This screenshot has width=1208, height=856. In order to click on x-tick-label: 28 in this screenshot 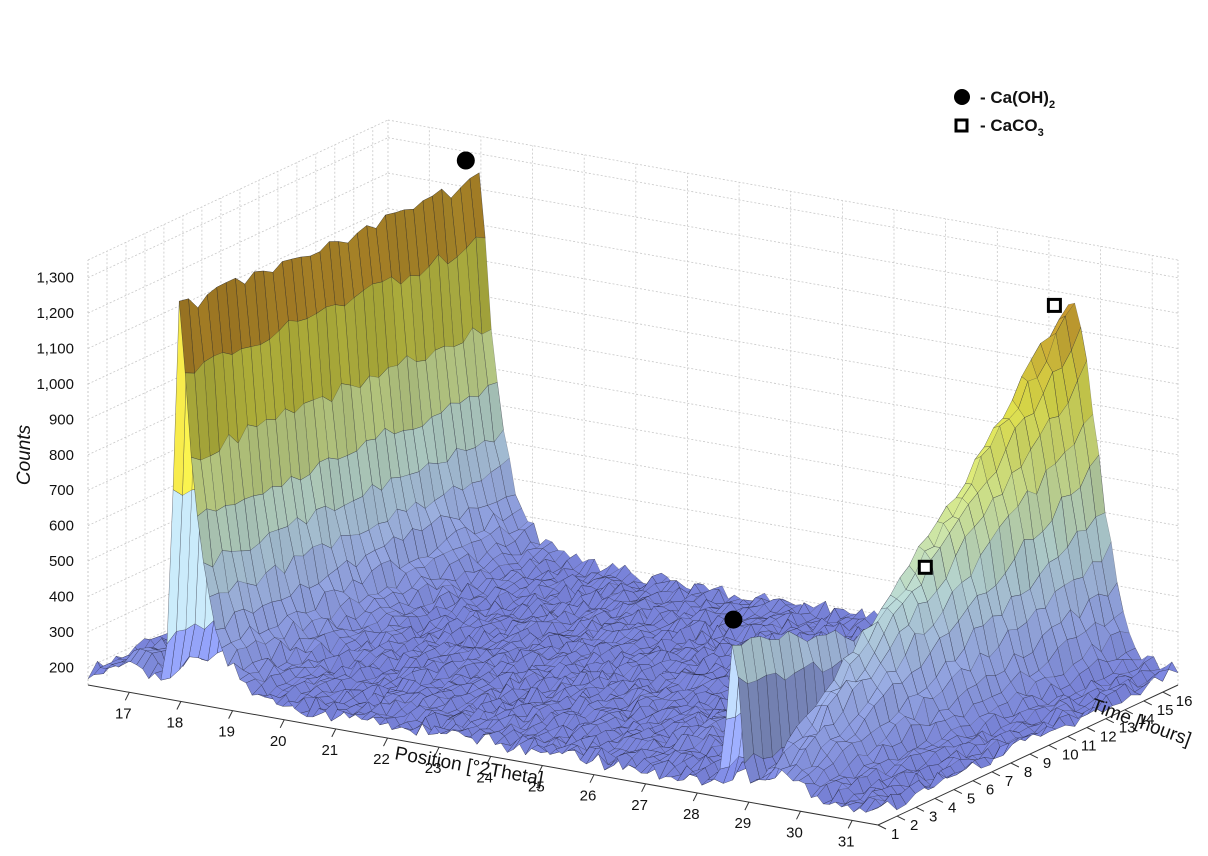, I will do `click(691, 814)`.